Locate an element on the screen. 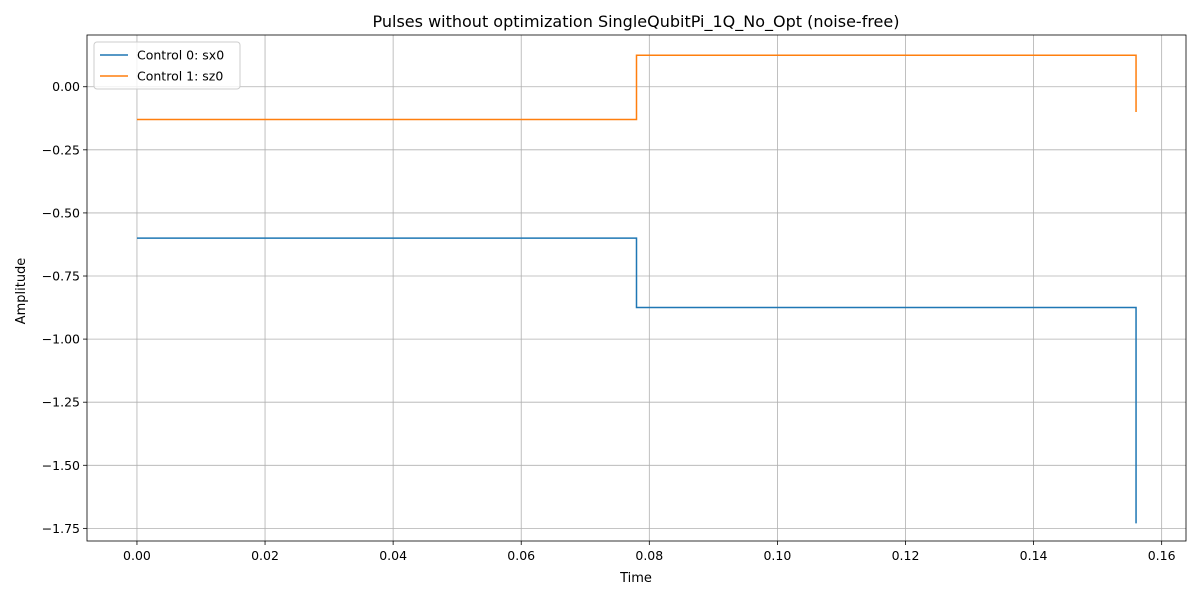 This screenshot has height=600, width=1200. y-tick-label: −0.50 is located at coordinates (61, 212).